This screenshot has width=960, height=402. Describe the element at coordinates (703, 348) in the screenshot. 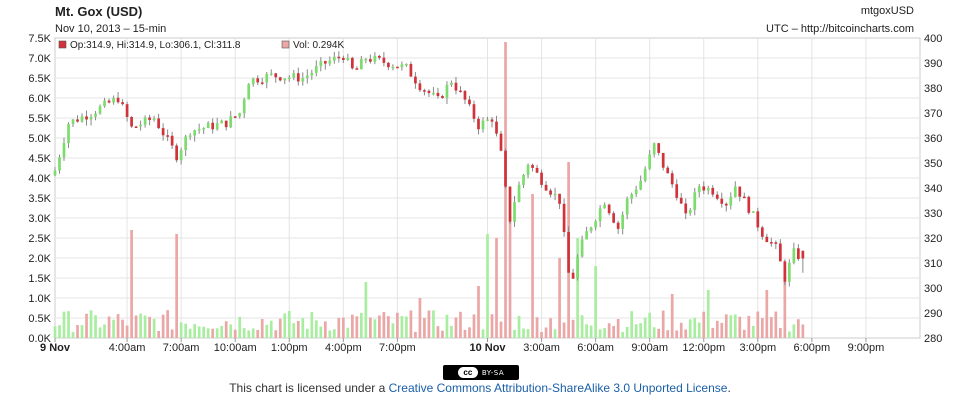

I see `x-tick-label: 12:00pm` at that location.